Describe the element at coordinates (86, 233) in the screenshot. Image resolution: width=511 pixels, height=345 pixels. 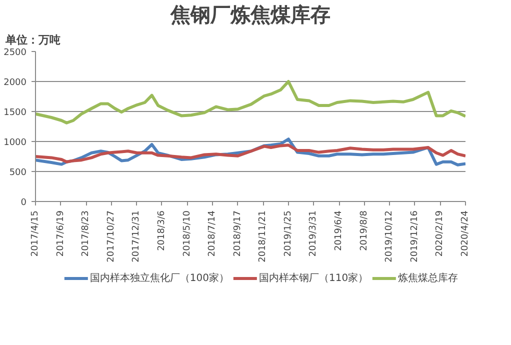
I see `x-tick-label: 2017/8/23` at that location.